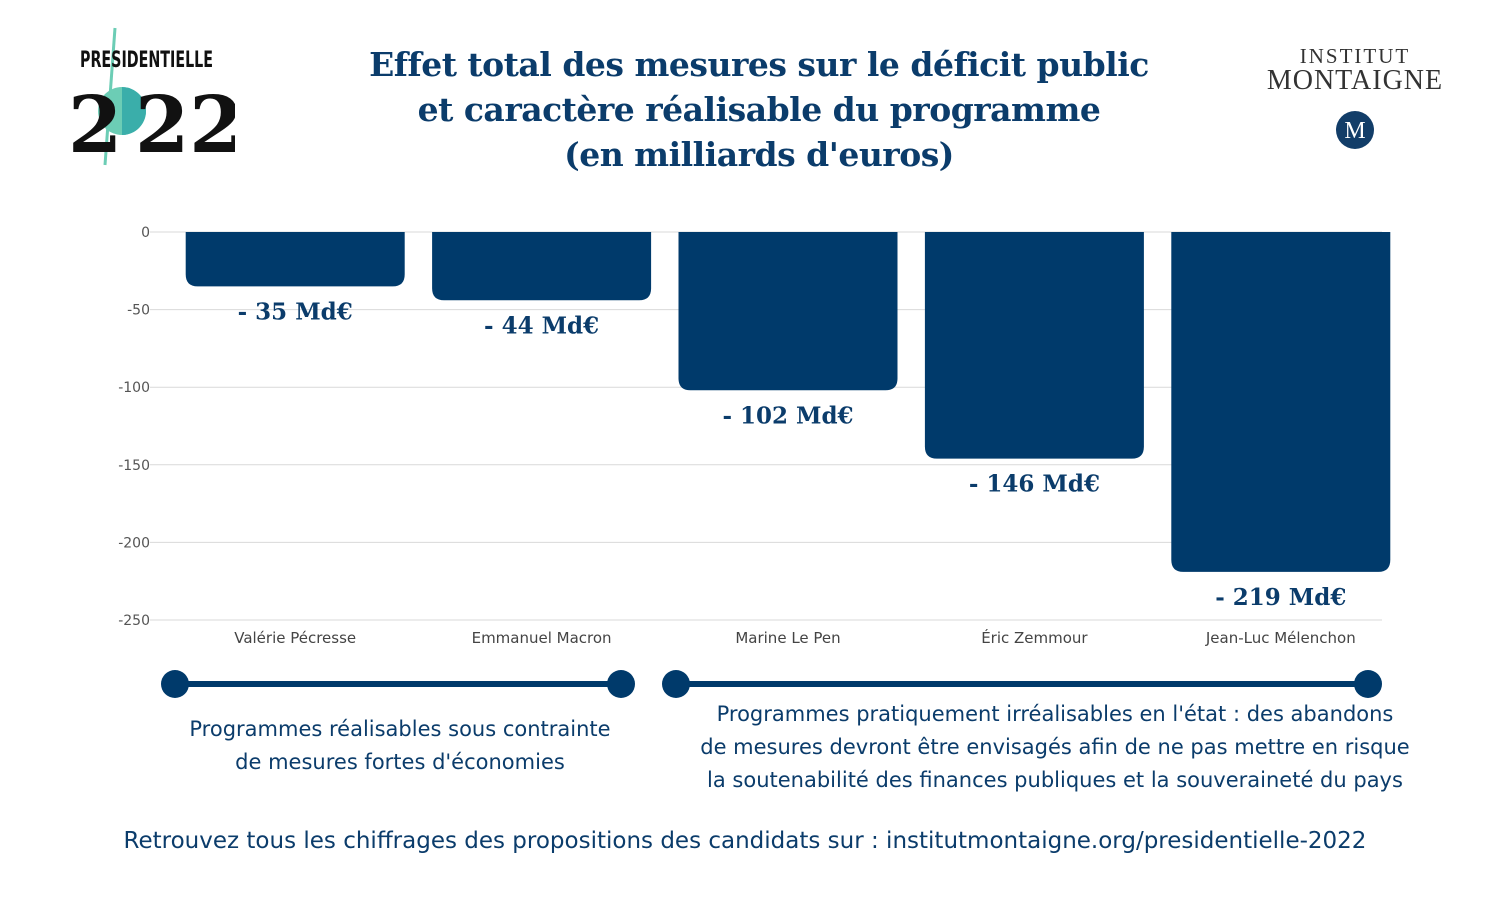  Describe the element at coordinates (1034, 637) in the screenshot. I see `x-tick-label: Éric Zemmour` at that location.